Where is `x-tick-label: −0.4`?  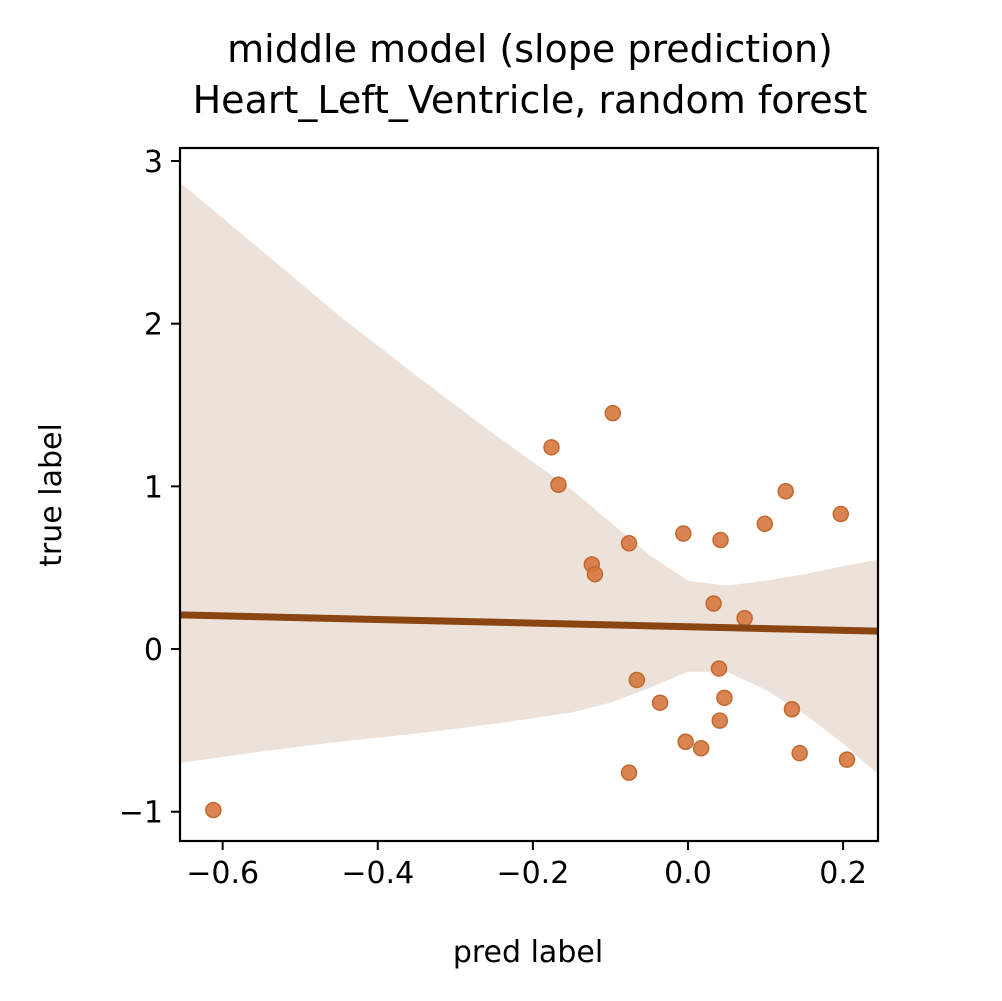 x-tick-label: −0.4 is located at coordinates (377, 873).